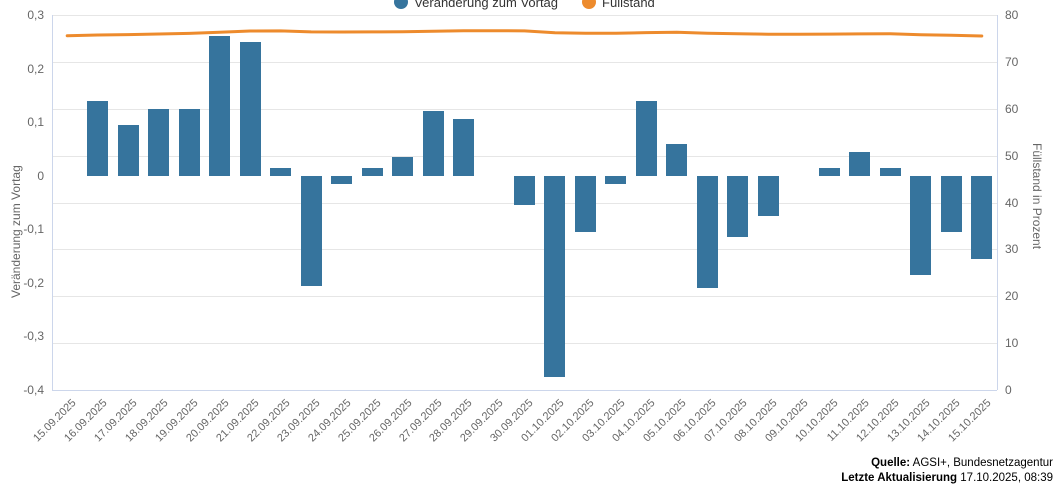 Image resolution: width=1058 pixels, height=498 pixels. What do you see at coordinates (1037, 196) in the screenshot?
I see `right-axis-title: Füllstand in Prozent` at bounding box center [1037, 196].